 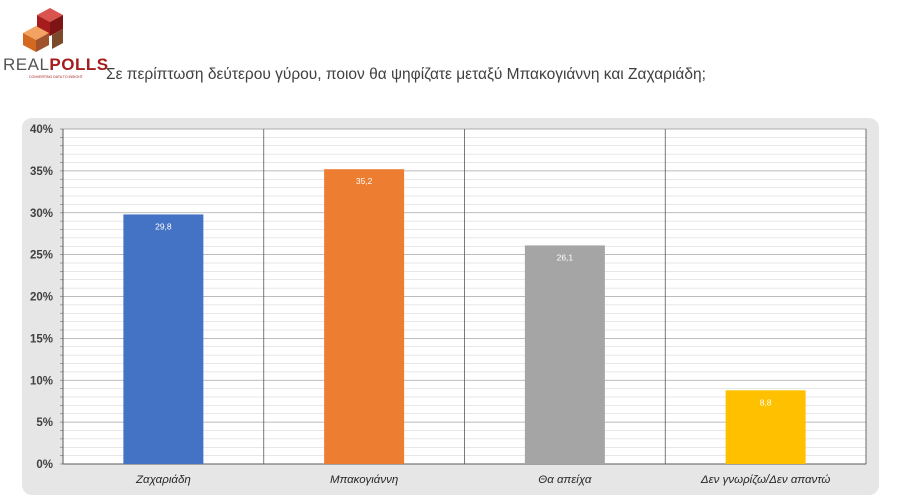 What do you see at coordinates (163, 480) in the screenshot?
I see `category-label: Ζαχαριάδη` at bounding box center [163, 480].